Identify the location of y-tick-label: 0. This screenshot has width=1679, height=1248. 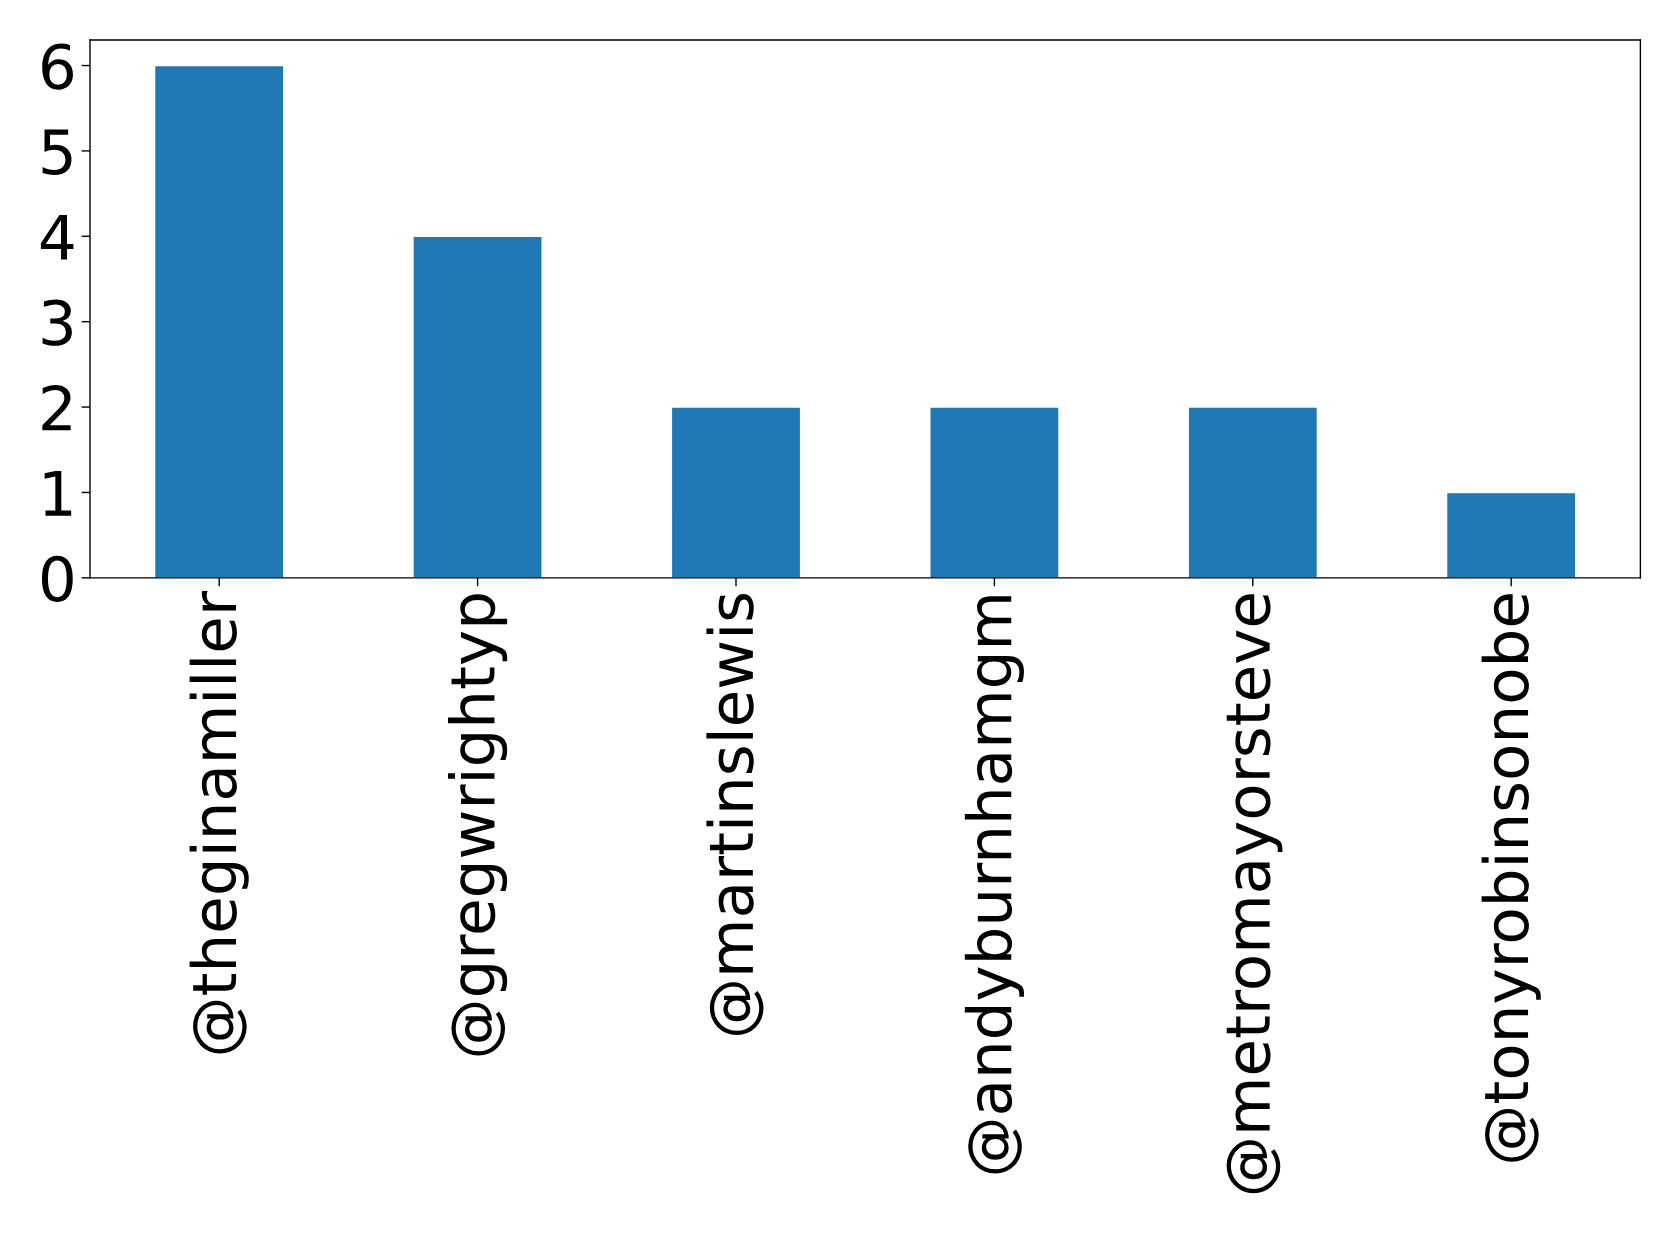
(57, 578).